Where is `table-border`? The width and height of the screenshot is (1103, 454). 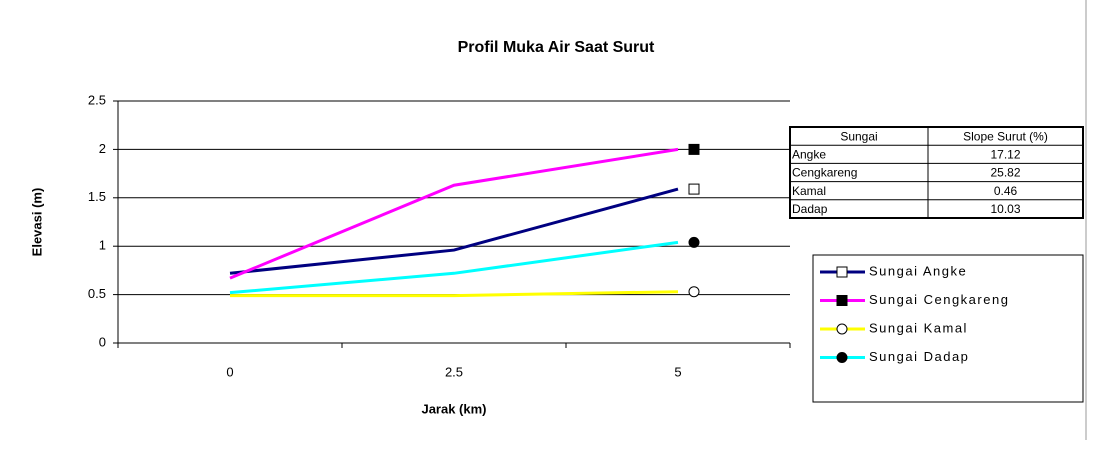
table-border is located at coordinates (936, 172).